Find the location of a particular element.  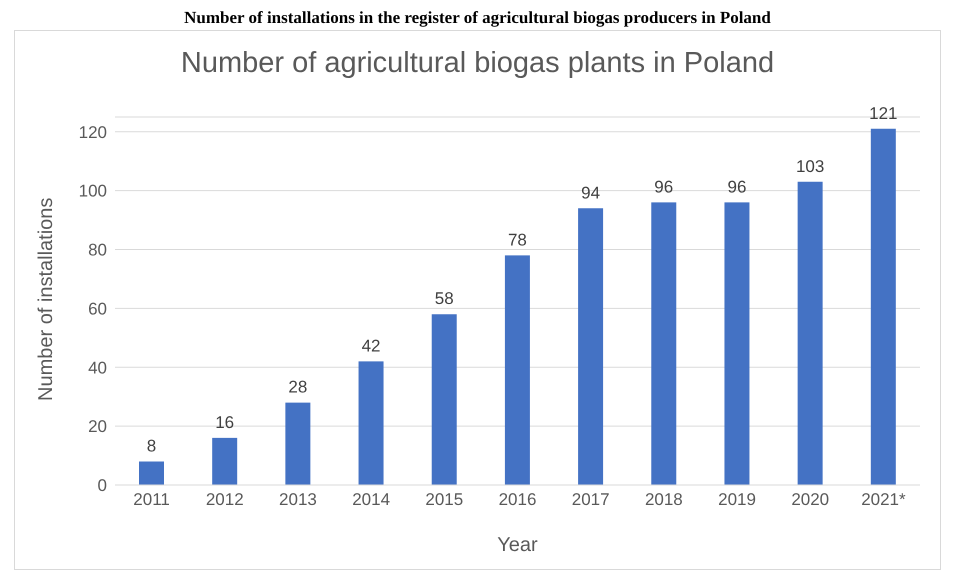

text: Number of installations in the register of agricultural biogas producers in Poland is located at coordinates (477, 18).